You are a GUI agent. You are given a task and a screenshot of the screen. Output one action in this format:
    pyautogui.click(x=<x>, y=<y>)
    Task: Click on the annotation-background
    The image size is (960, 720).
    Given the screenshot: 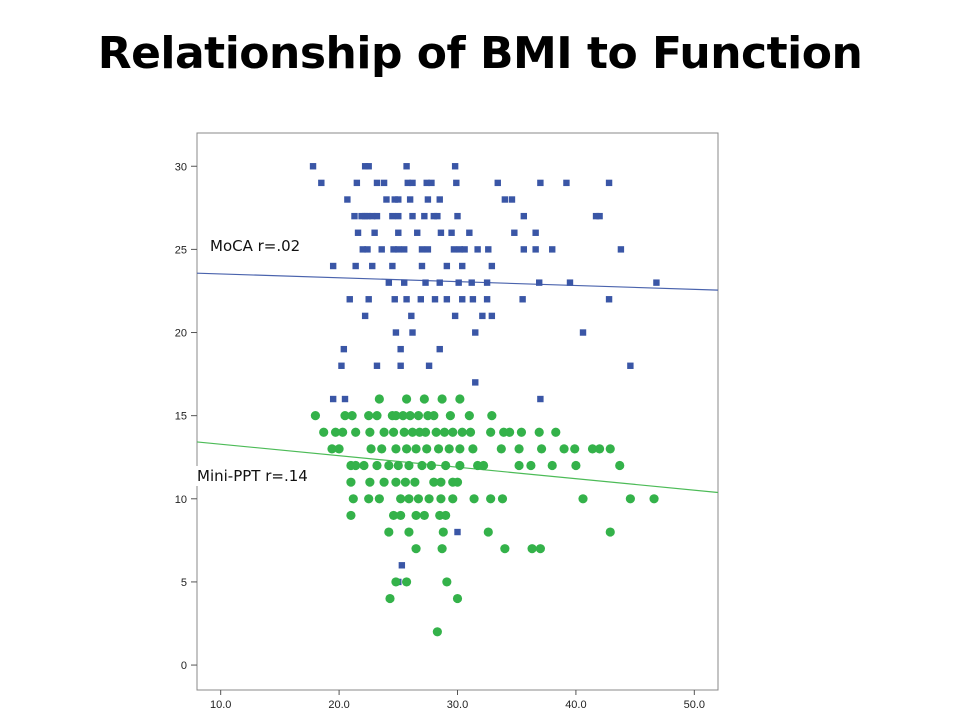 What is the action you would take?
    pyautogui.click(x=252, y=476)
    